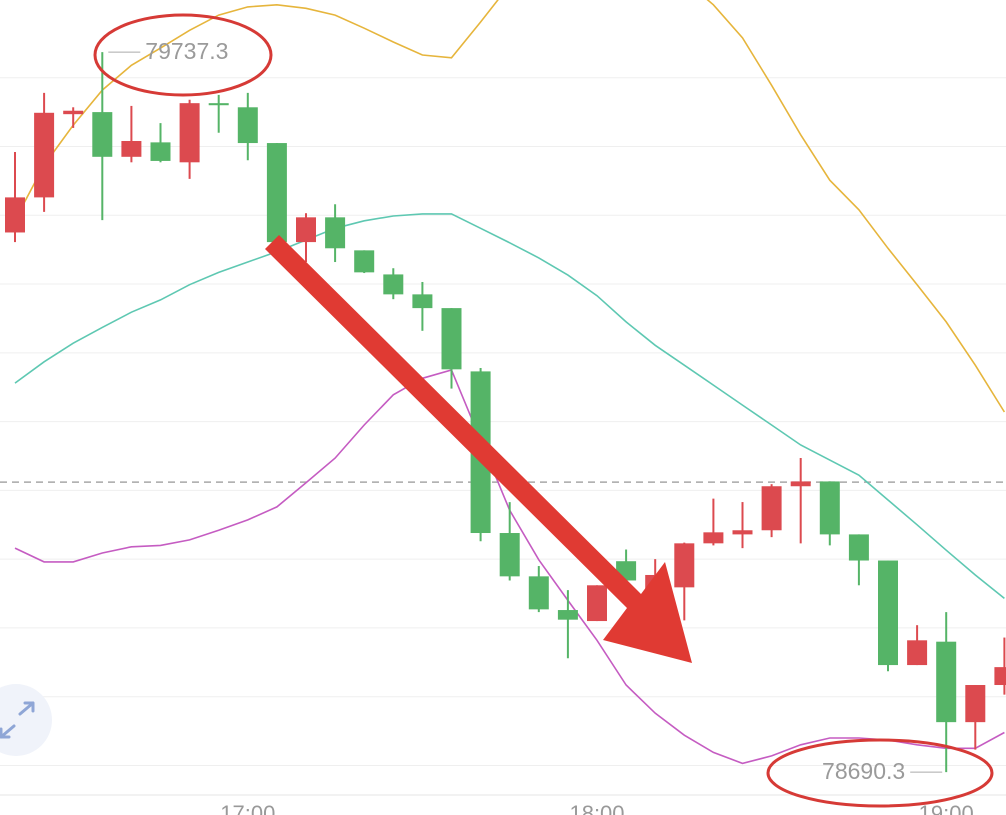 Image resolution: width=1006 pixels, height=815 pixels. Describe the element at coordinates (946, 808) in the screenshot. I see `x-tick-label: 19:00` at that location.